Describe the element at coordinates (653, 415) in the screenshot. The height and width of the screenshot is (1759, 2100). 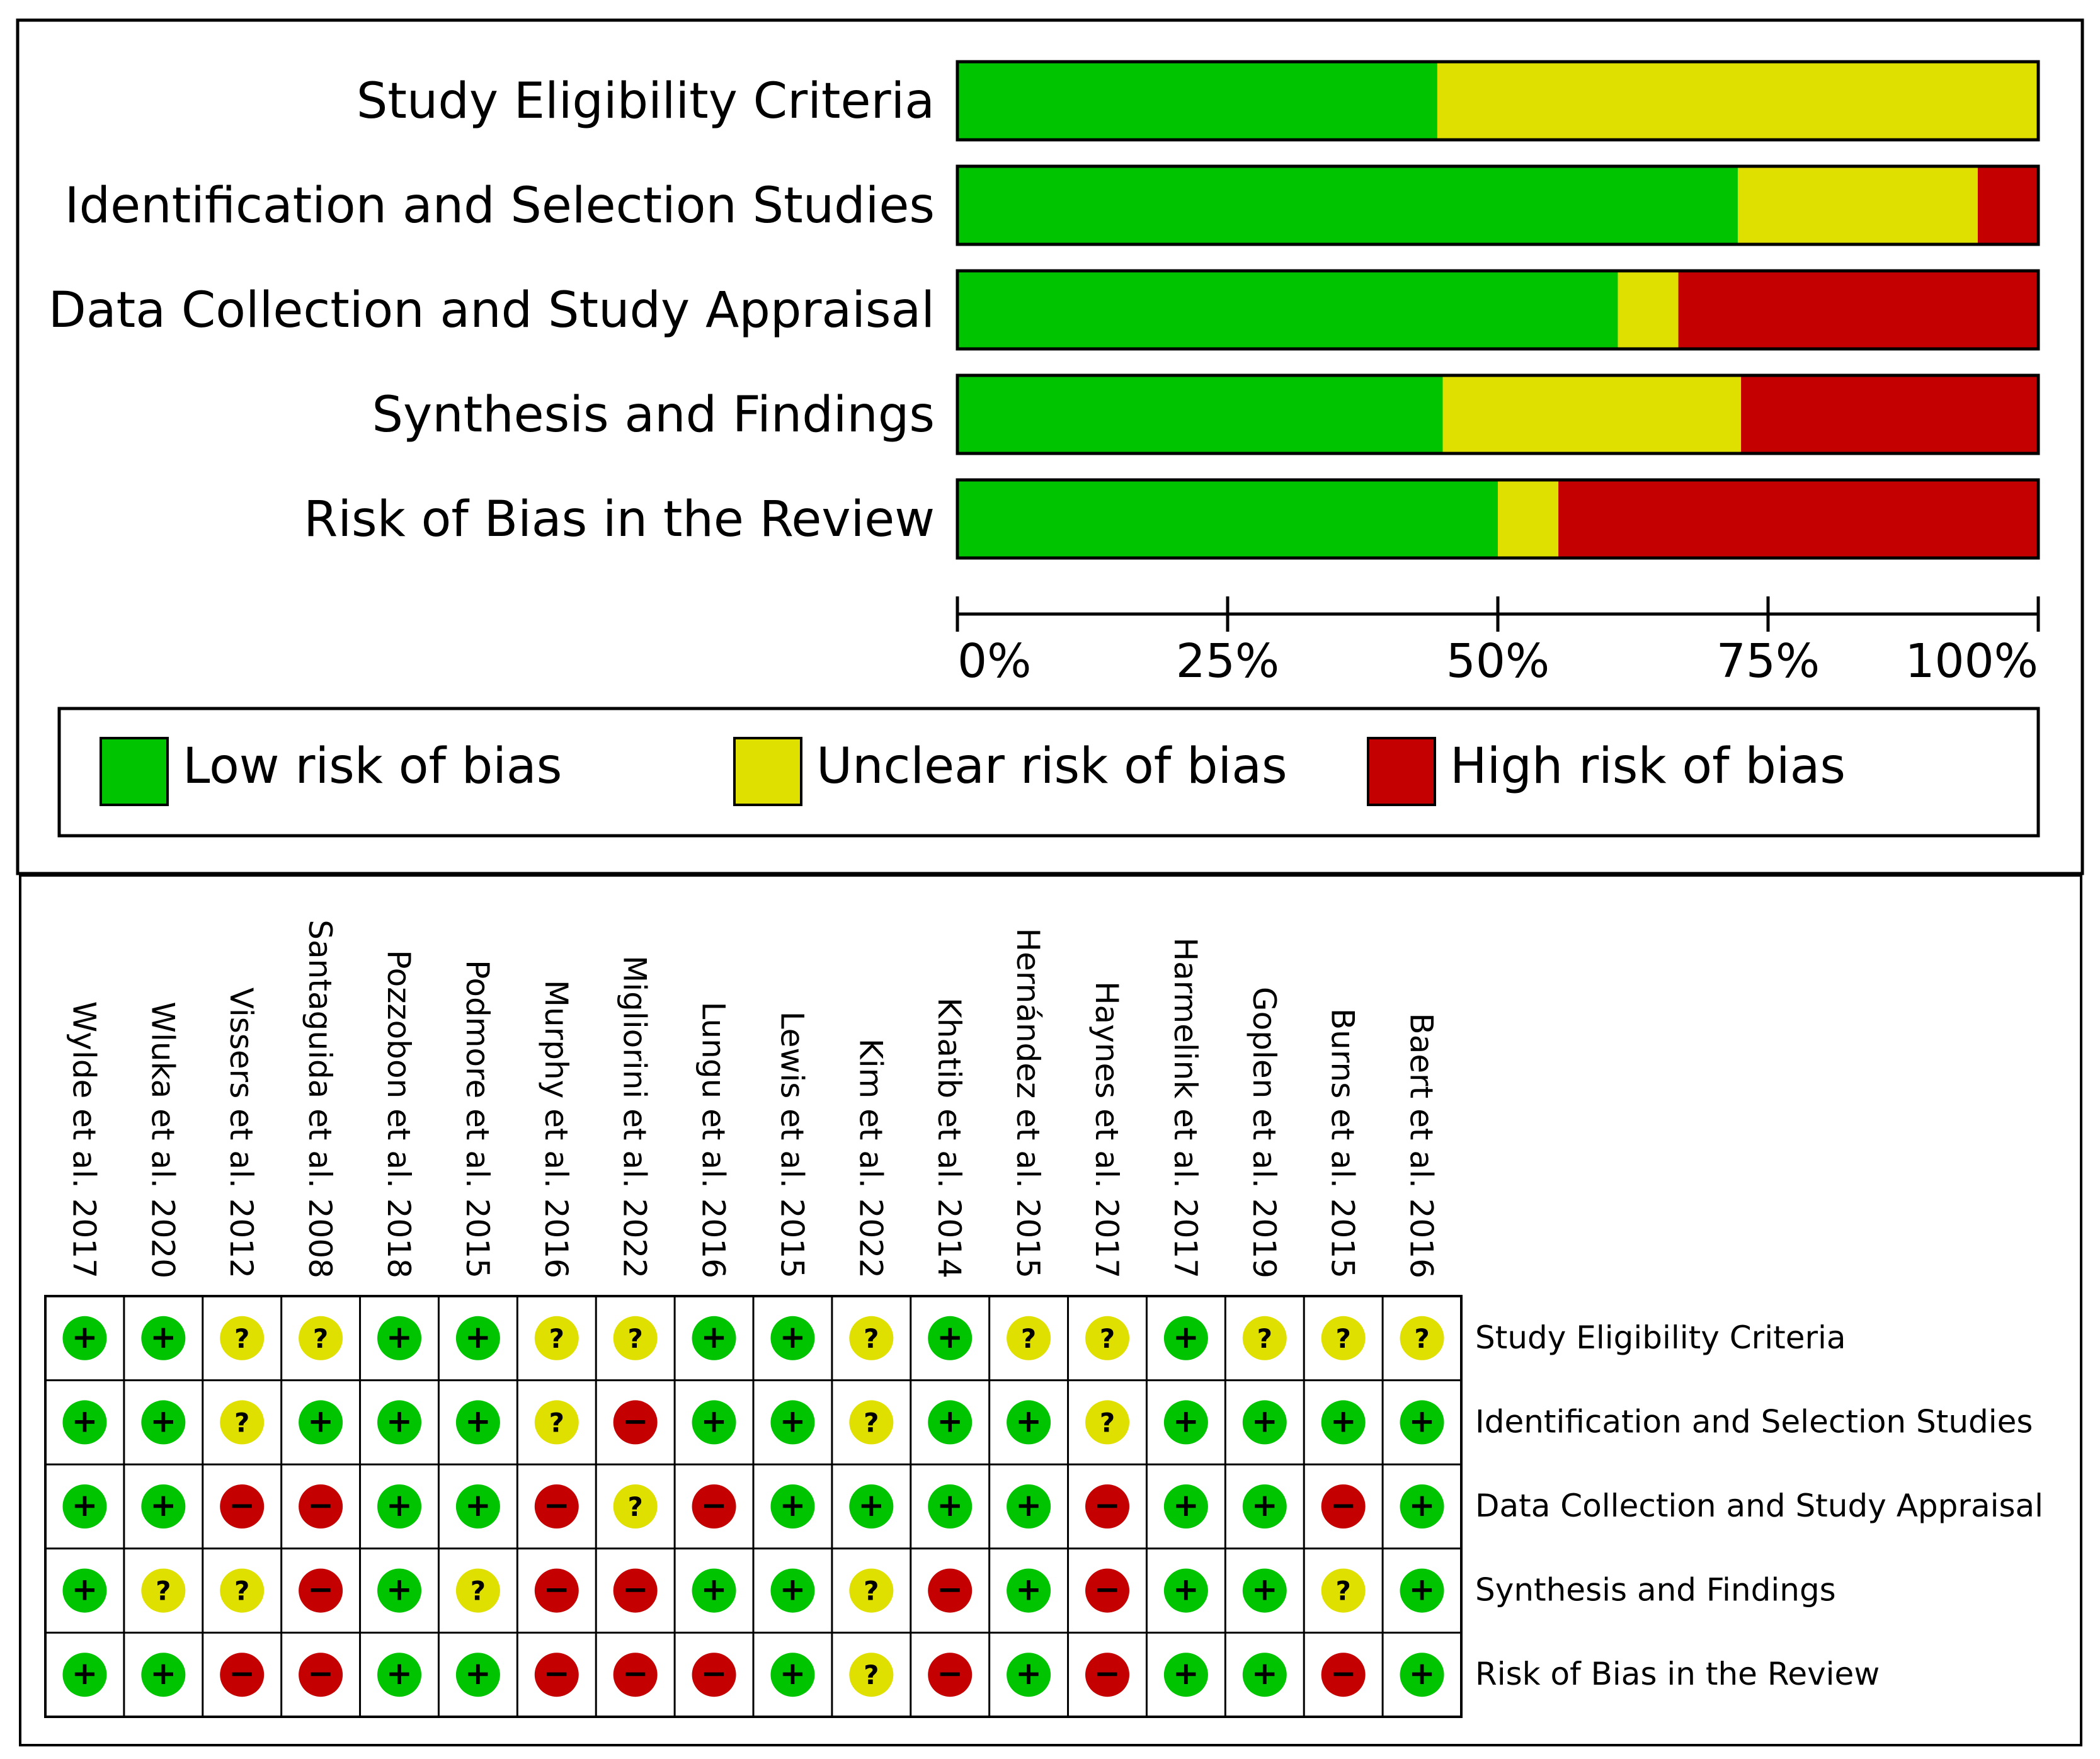
I see `bar-category-label: Synthesis and Findings` at that location.